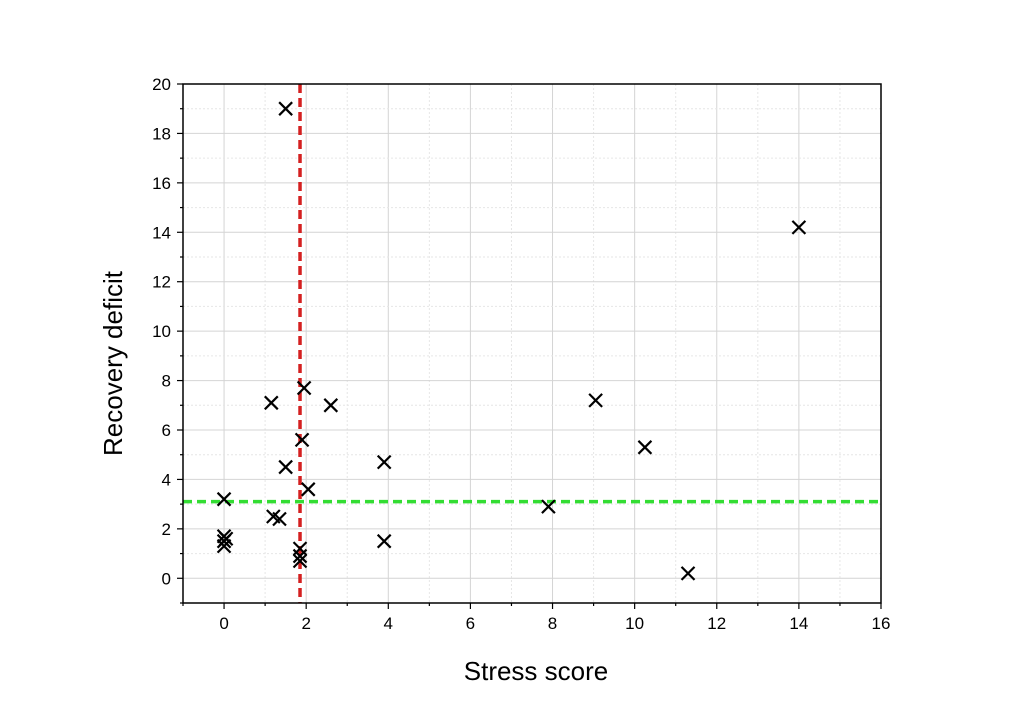  Describe the element at coordinates (161, 282) in the screenshot. I see `y-tick-label: 12` at that location.